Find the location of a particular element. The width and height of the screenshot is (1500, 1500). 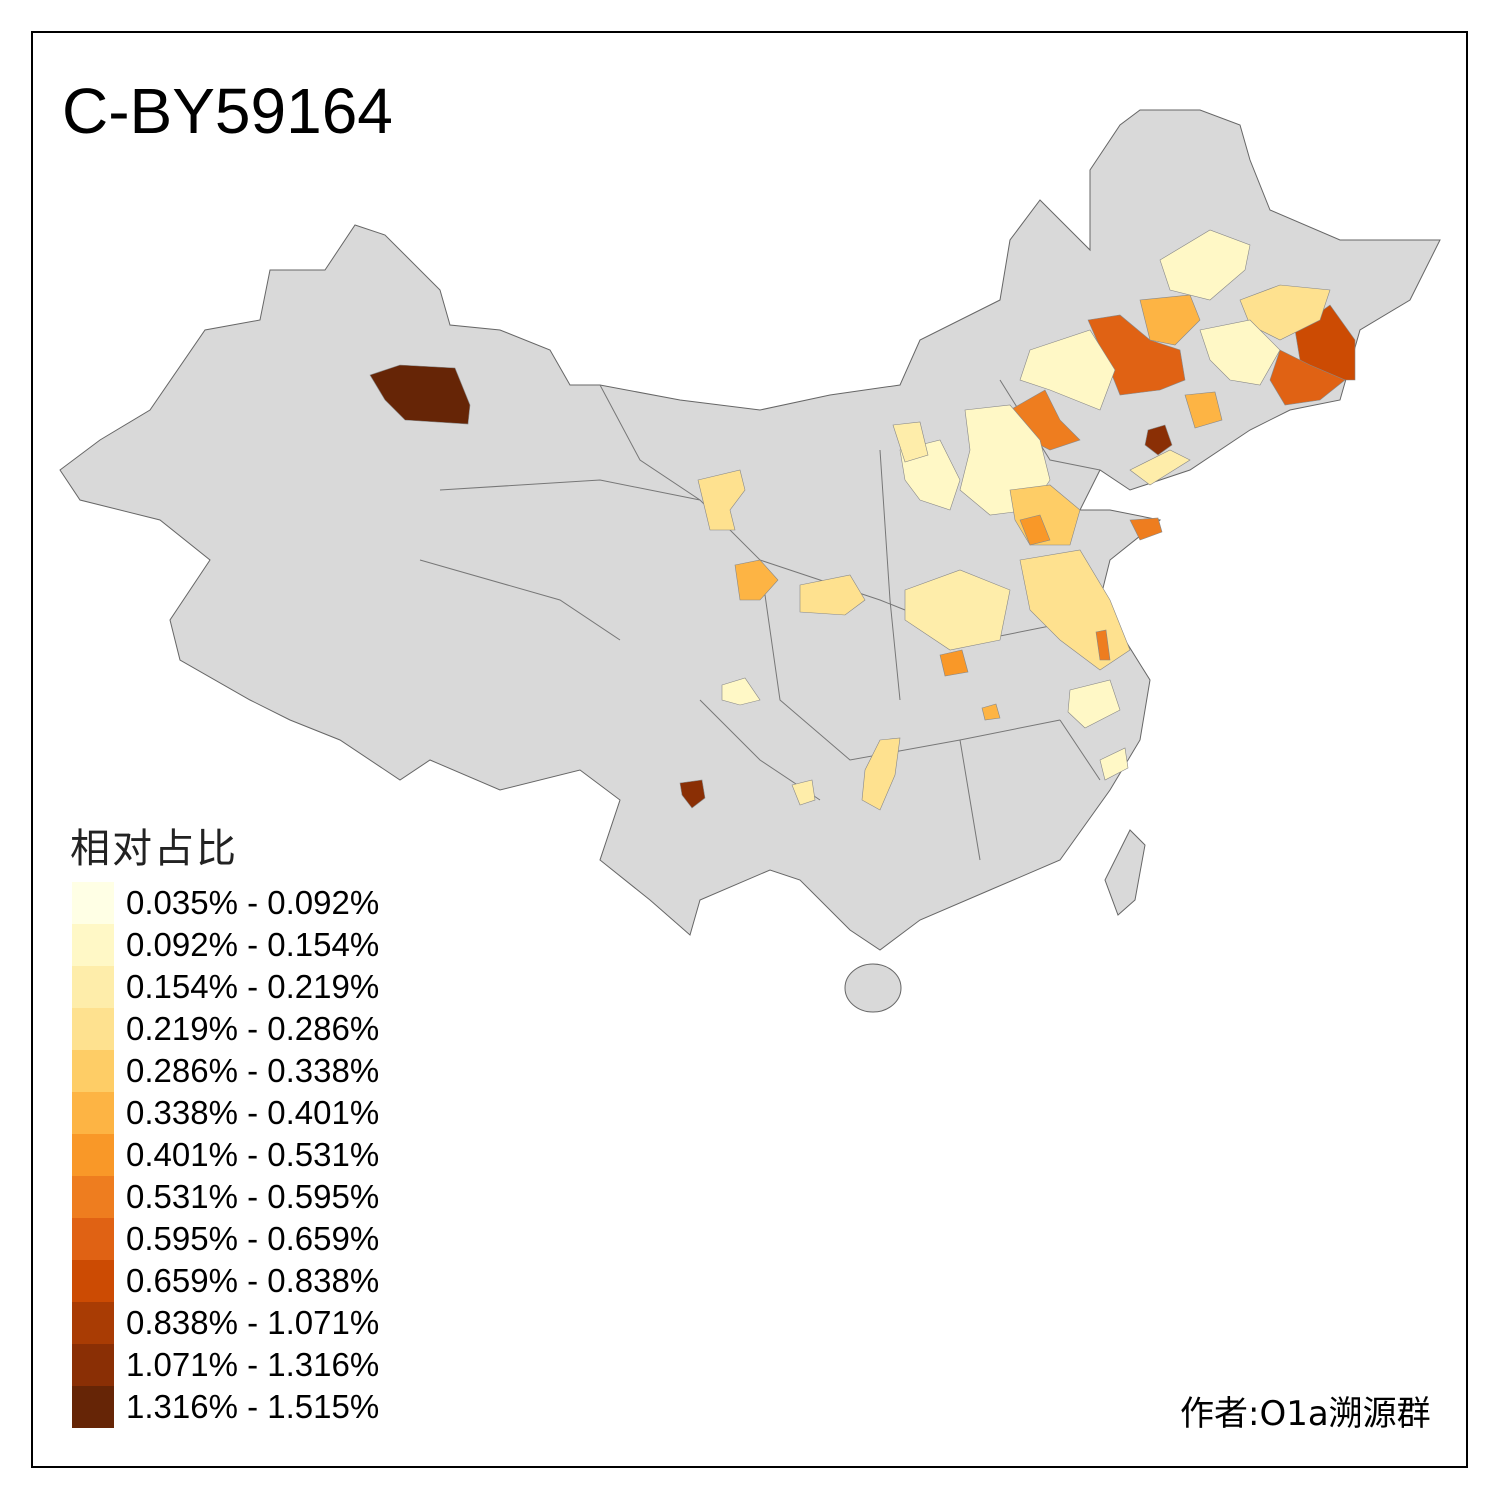

legend-label: 0.838% - 1.071% is located at coordinates (253, 1322).